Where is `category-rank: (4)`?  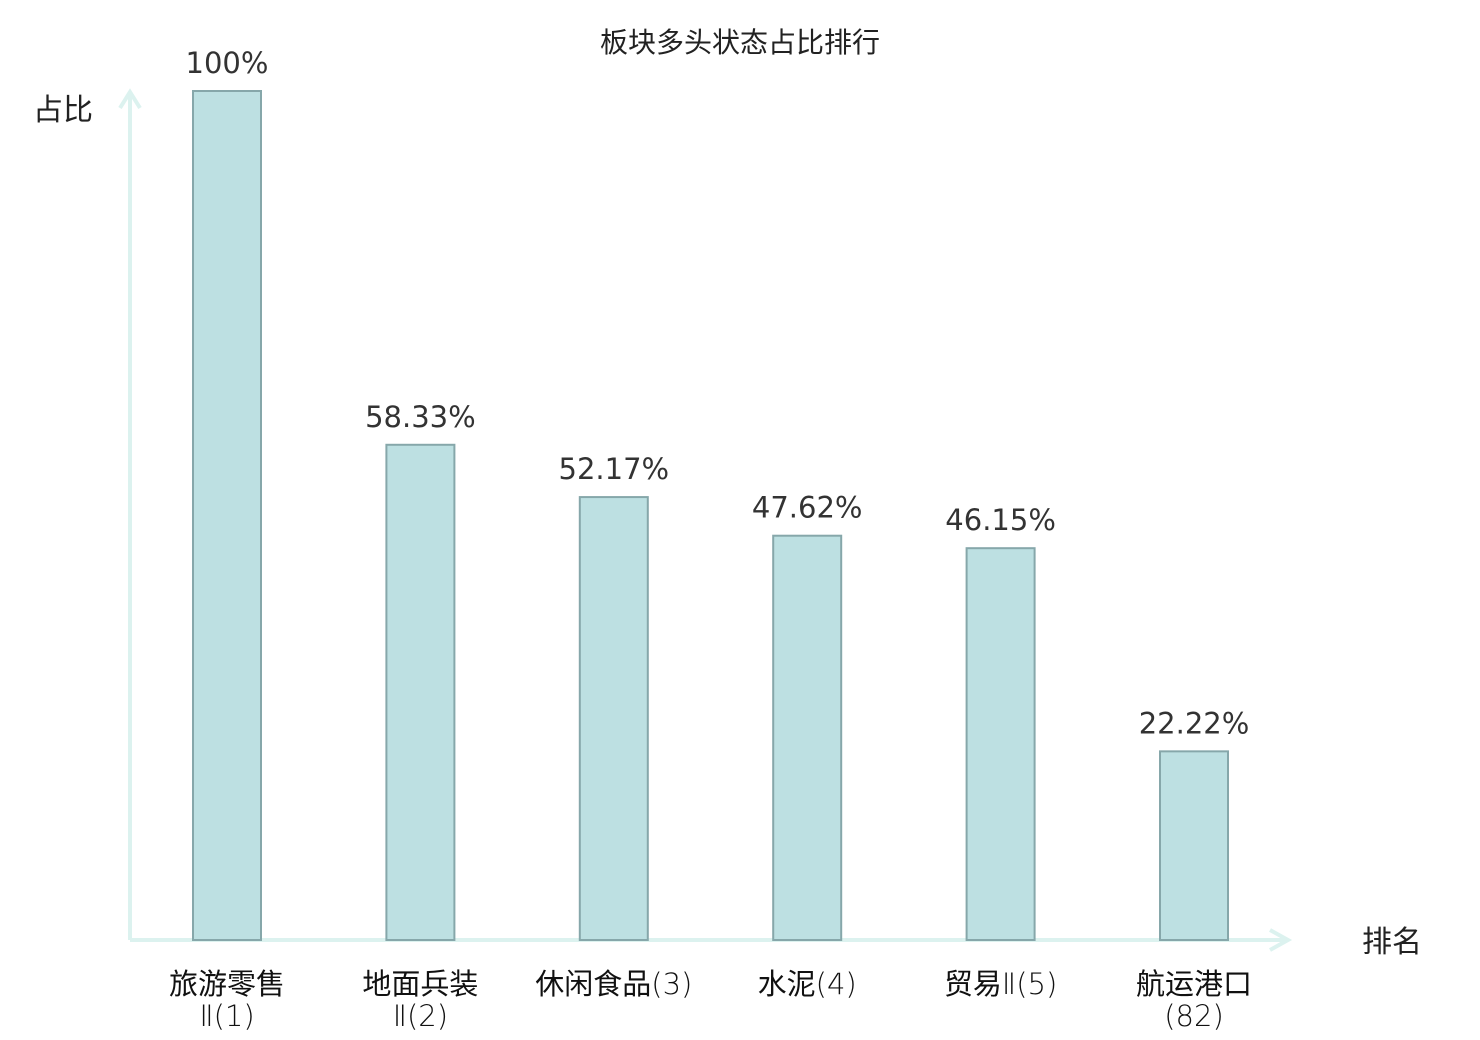
category-rank: (4) is located at coordinates (836, 984).